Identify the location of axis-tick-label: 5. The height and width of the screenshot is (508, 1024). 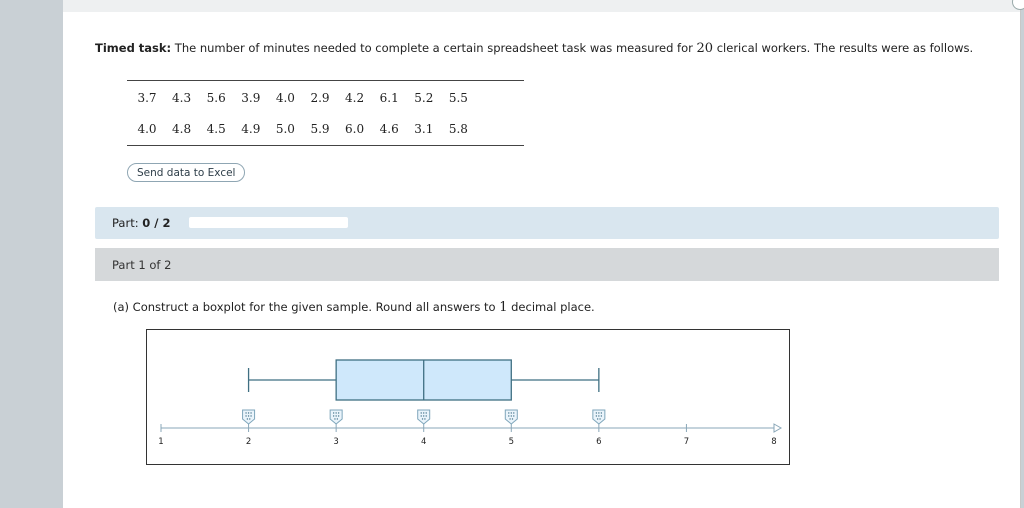
(511, 442).